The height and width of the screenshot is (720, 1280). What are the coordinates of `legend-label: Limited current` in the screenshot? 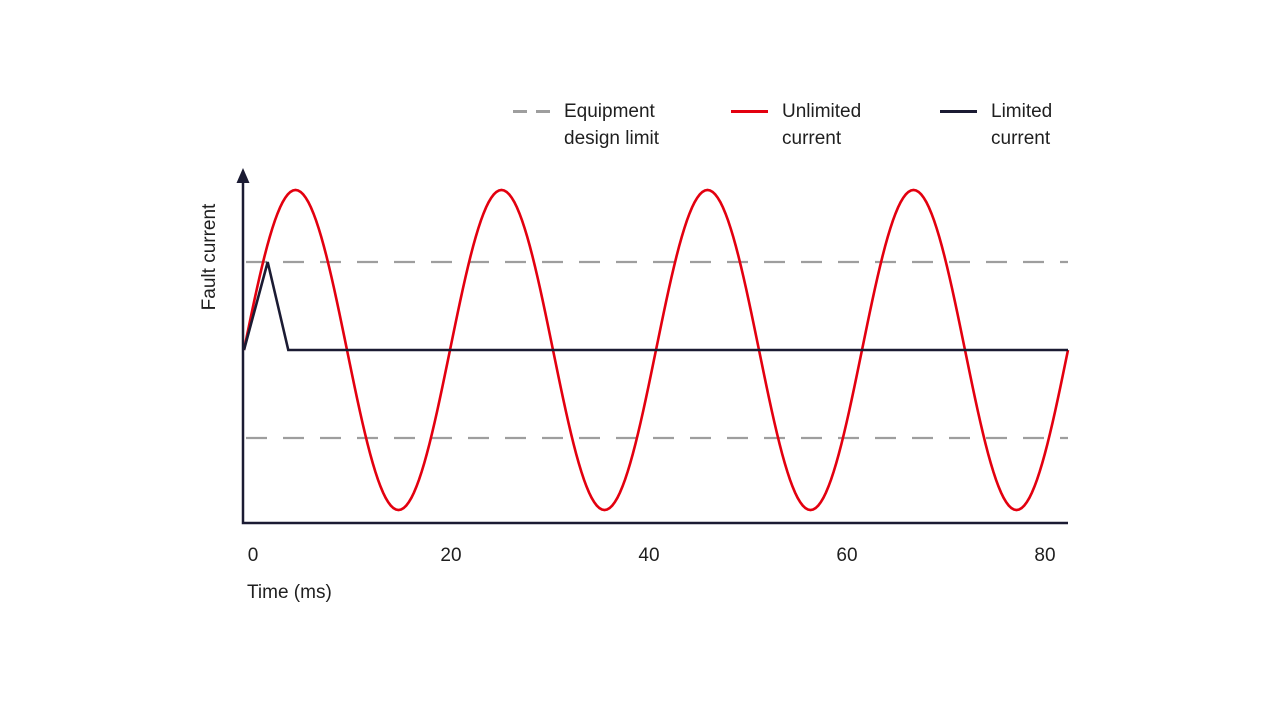 It's located at (1022, 125).